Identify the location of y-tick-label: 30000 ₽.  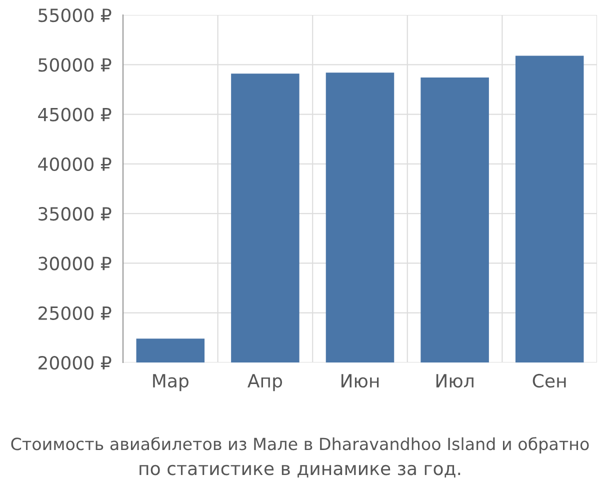
(75, 263).